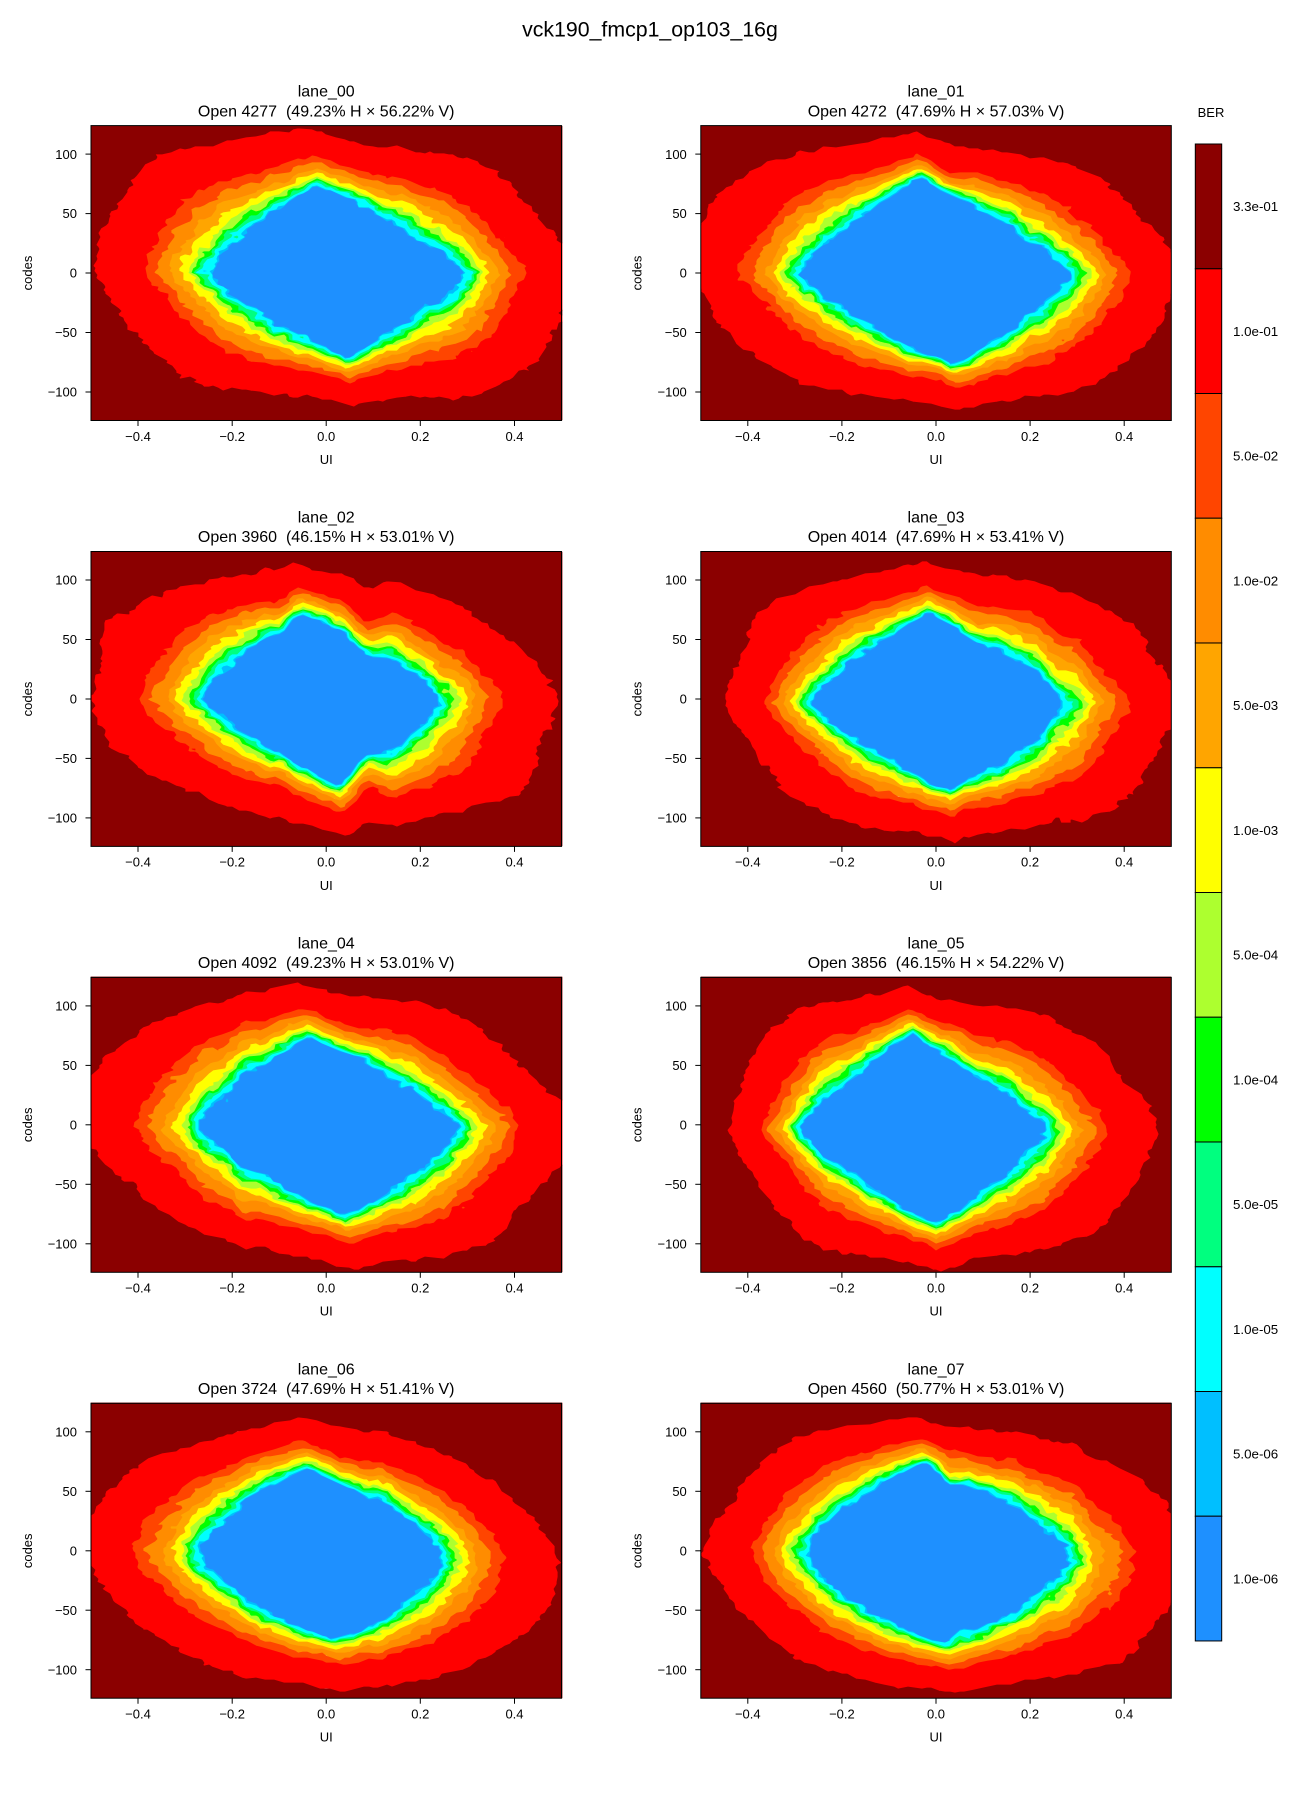  Describe the element at coordinates (1255, 580) in the screenshot. I see `svg-text: 1.0e-02` at that location.